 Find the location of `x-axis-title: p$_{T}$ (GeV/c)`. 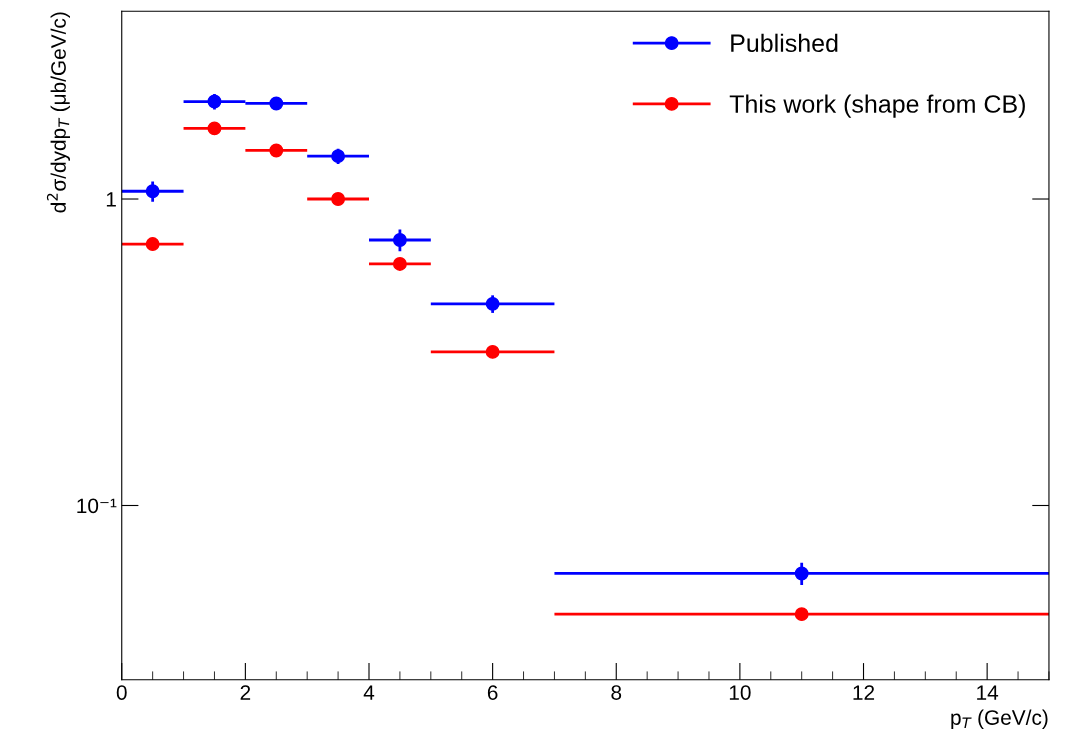

x-axis-title: p$_{T}$ (GeV/c) is located at coordinates (999, 719).